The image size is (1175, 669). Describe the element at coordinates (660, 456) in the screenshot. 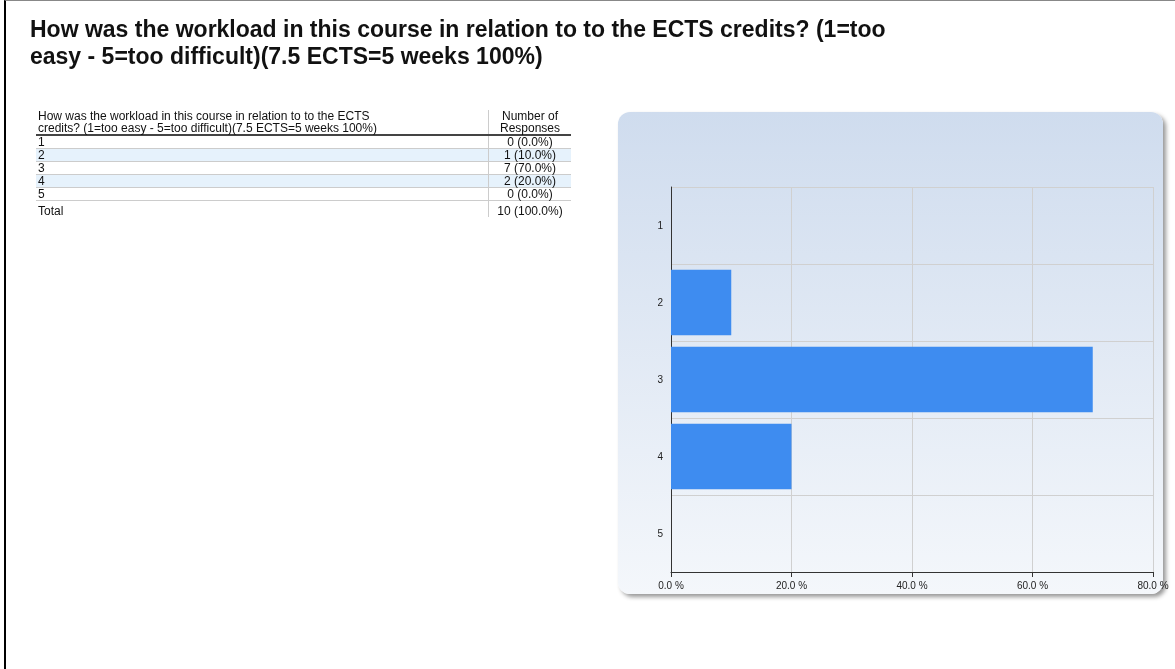

I see `y-tick-label: 4` at that location.